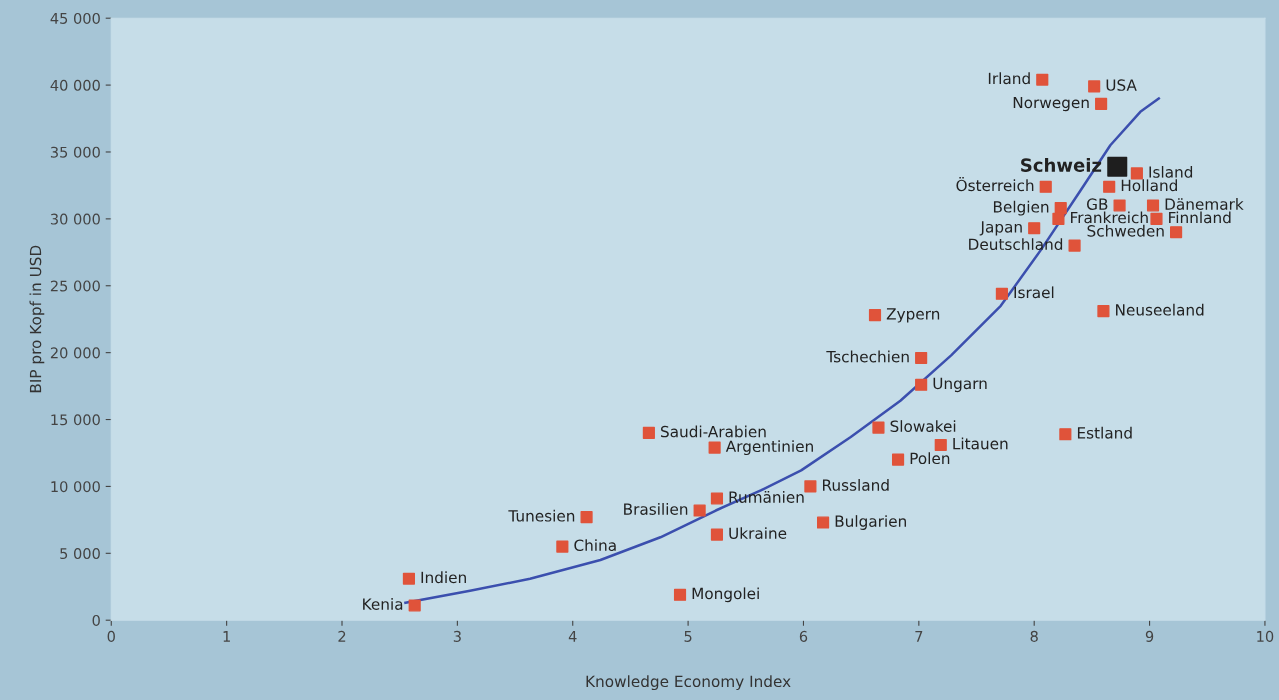 The width and height of the screenshot is (1279, 700). Describe the element at coordinates (656, 509) in the screenshot. I see `annotation: Brasilien` at that location.